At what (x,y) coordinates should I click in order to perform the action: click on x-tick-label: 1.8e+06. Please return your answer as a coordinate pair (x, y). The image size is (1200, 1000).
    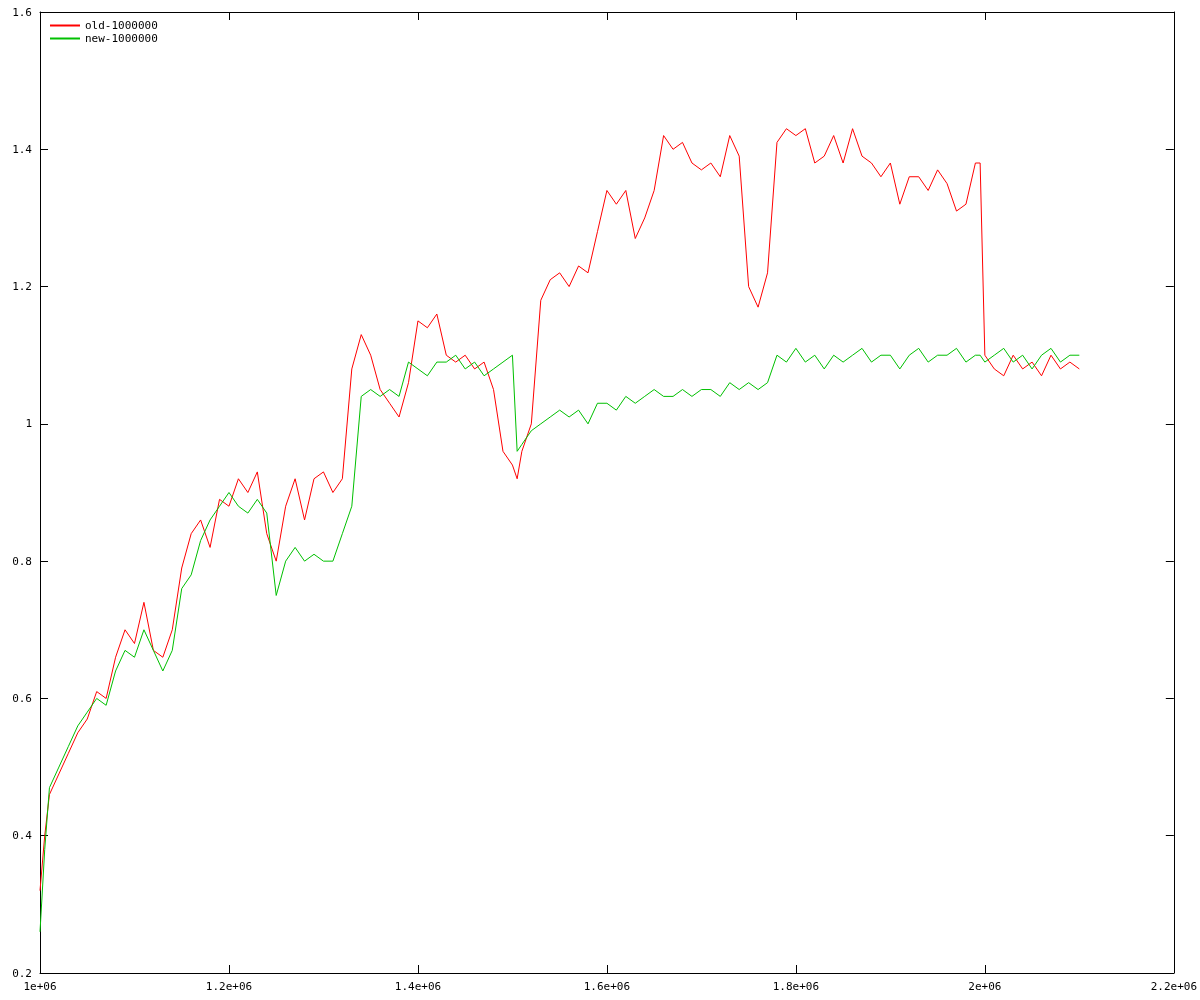
    Looking at the image, I should click on (796, 986).